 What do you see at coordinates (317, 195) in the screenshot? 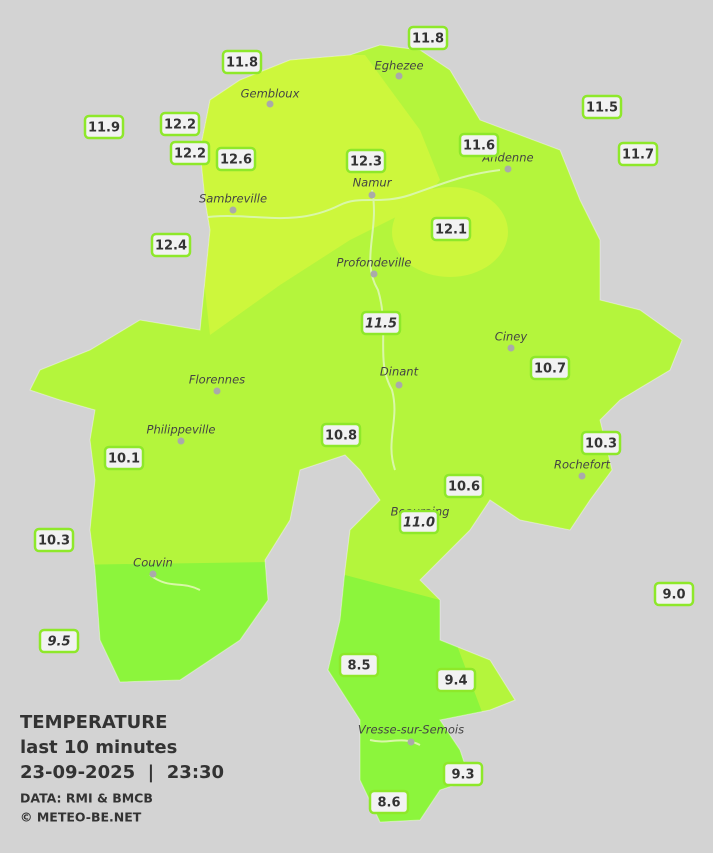
I see `zone-warm` at bounding box center [317, 195].